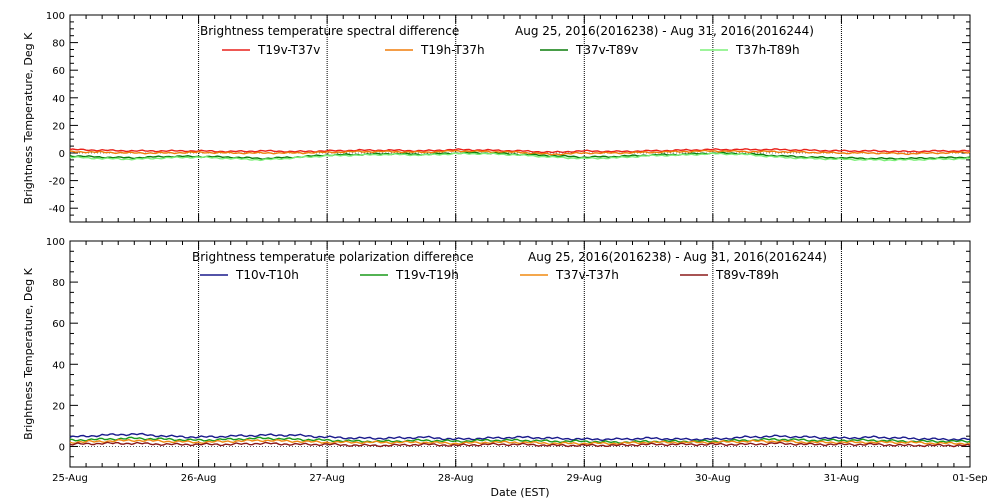  What do you see at coordinates (57, 182) in the screenshot?
I see `y-tick-label: -20` at bounding box center [57, 182].